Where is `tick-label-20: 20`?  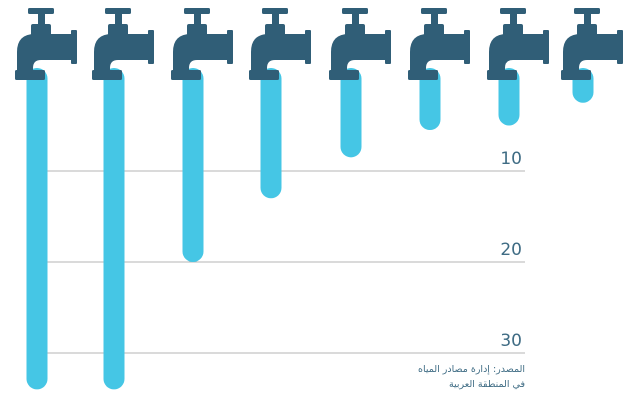 tick-label-20: 20 is located at coordinates (511, 250).